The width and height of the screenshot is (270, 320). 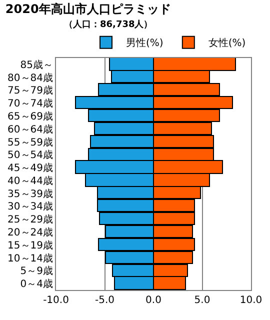 What do you see at coordinates (145, 43) in the screenshot?
I see `legend-label: 男性(%)` at bounding box center [145, 43].